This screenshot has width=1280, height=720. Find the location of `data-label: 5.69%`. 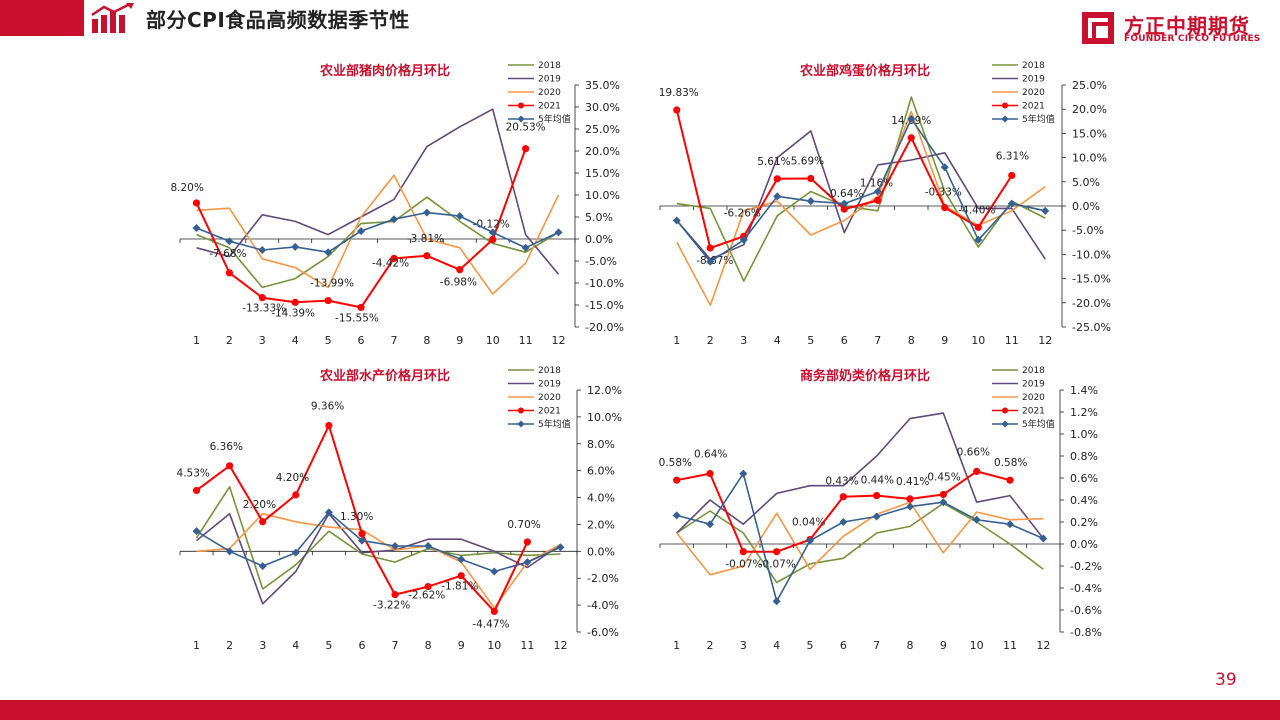

data-label: 5.69% is located at coordinates (807, 161).